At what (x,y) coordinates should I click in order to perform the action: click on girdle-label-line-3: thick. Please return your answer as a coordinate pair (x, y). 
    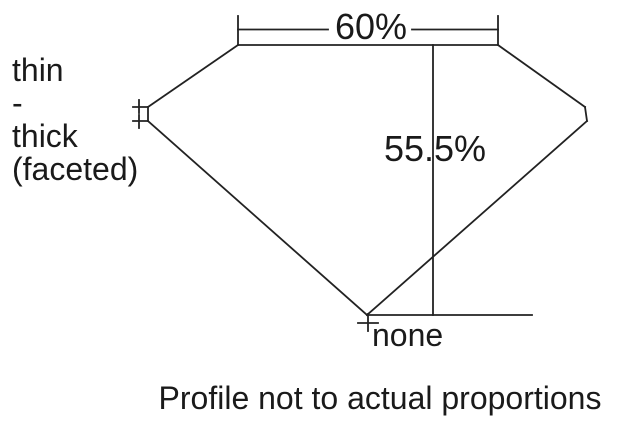
    Looking at the image, I should click on (45, 136).